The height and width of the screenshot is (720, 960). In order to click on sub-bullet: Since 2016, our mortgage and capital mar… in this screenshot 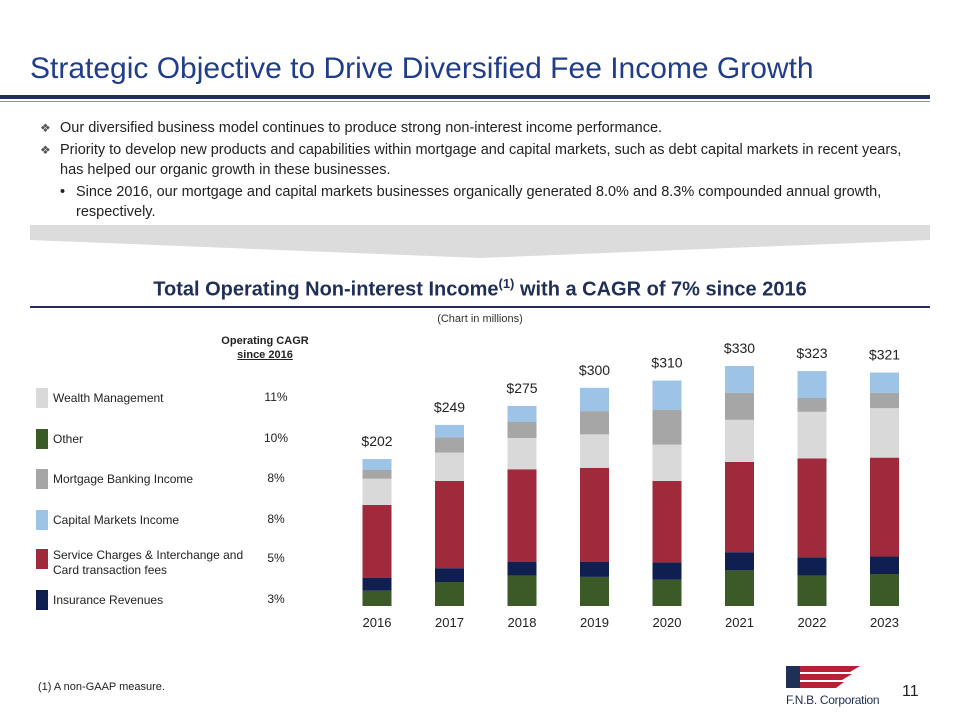, I will do `click(480, 202)`.